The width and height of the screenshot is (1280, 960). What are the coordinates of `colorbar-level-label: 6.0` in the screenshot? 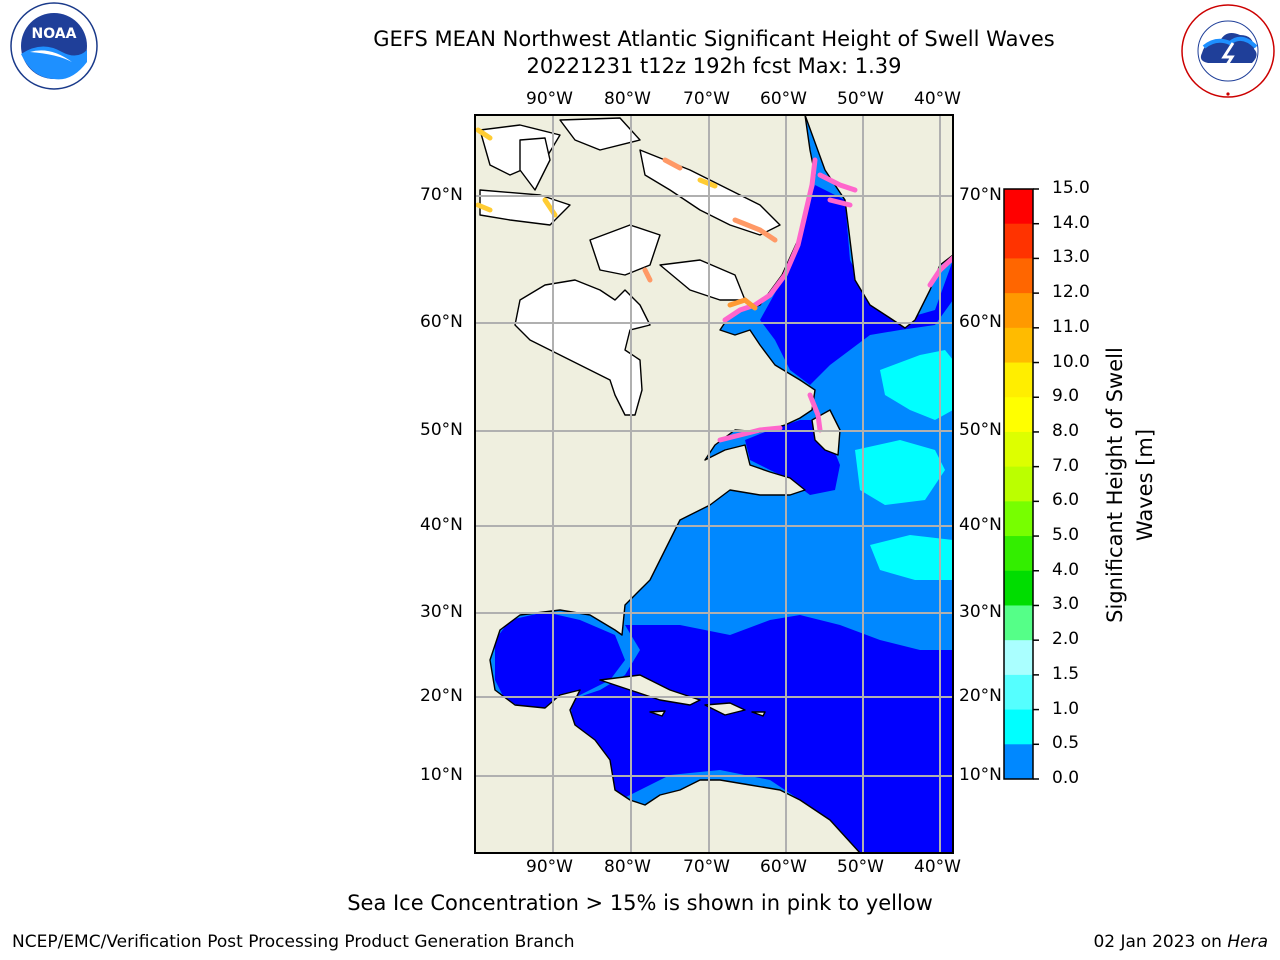 It's located at (1066, 500).